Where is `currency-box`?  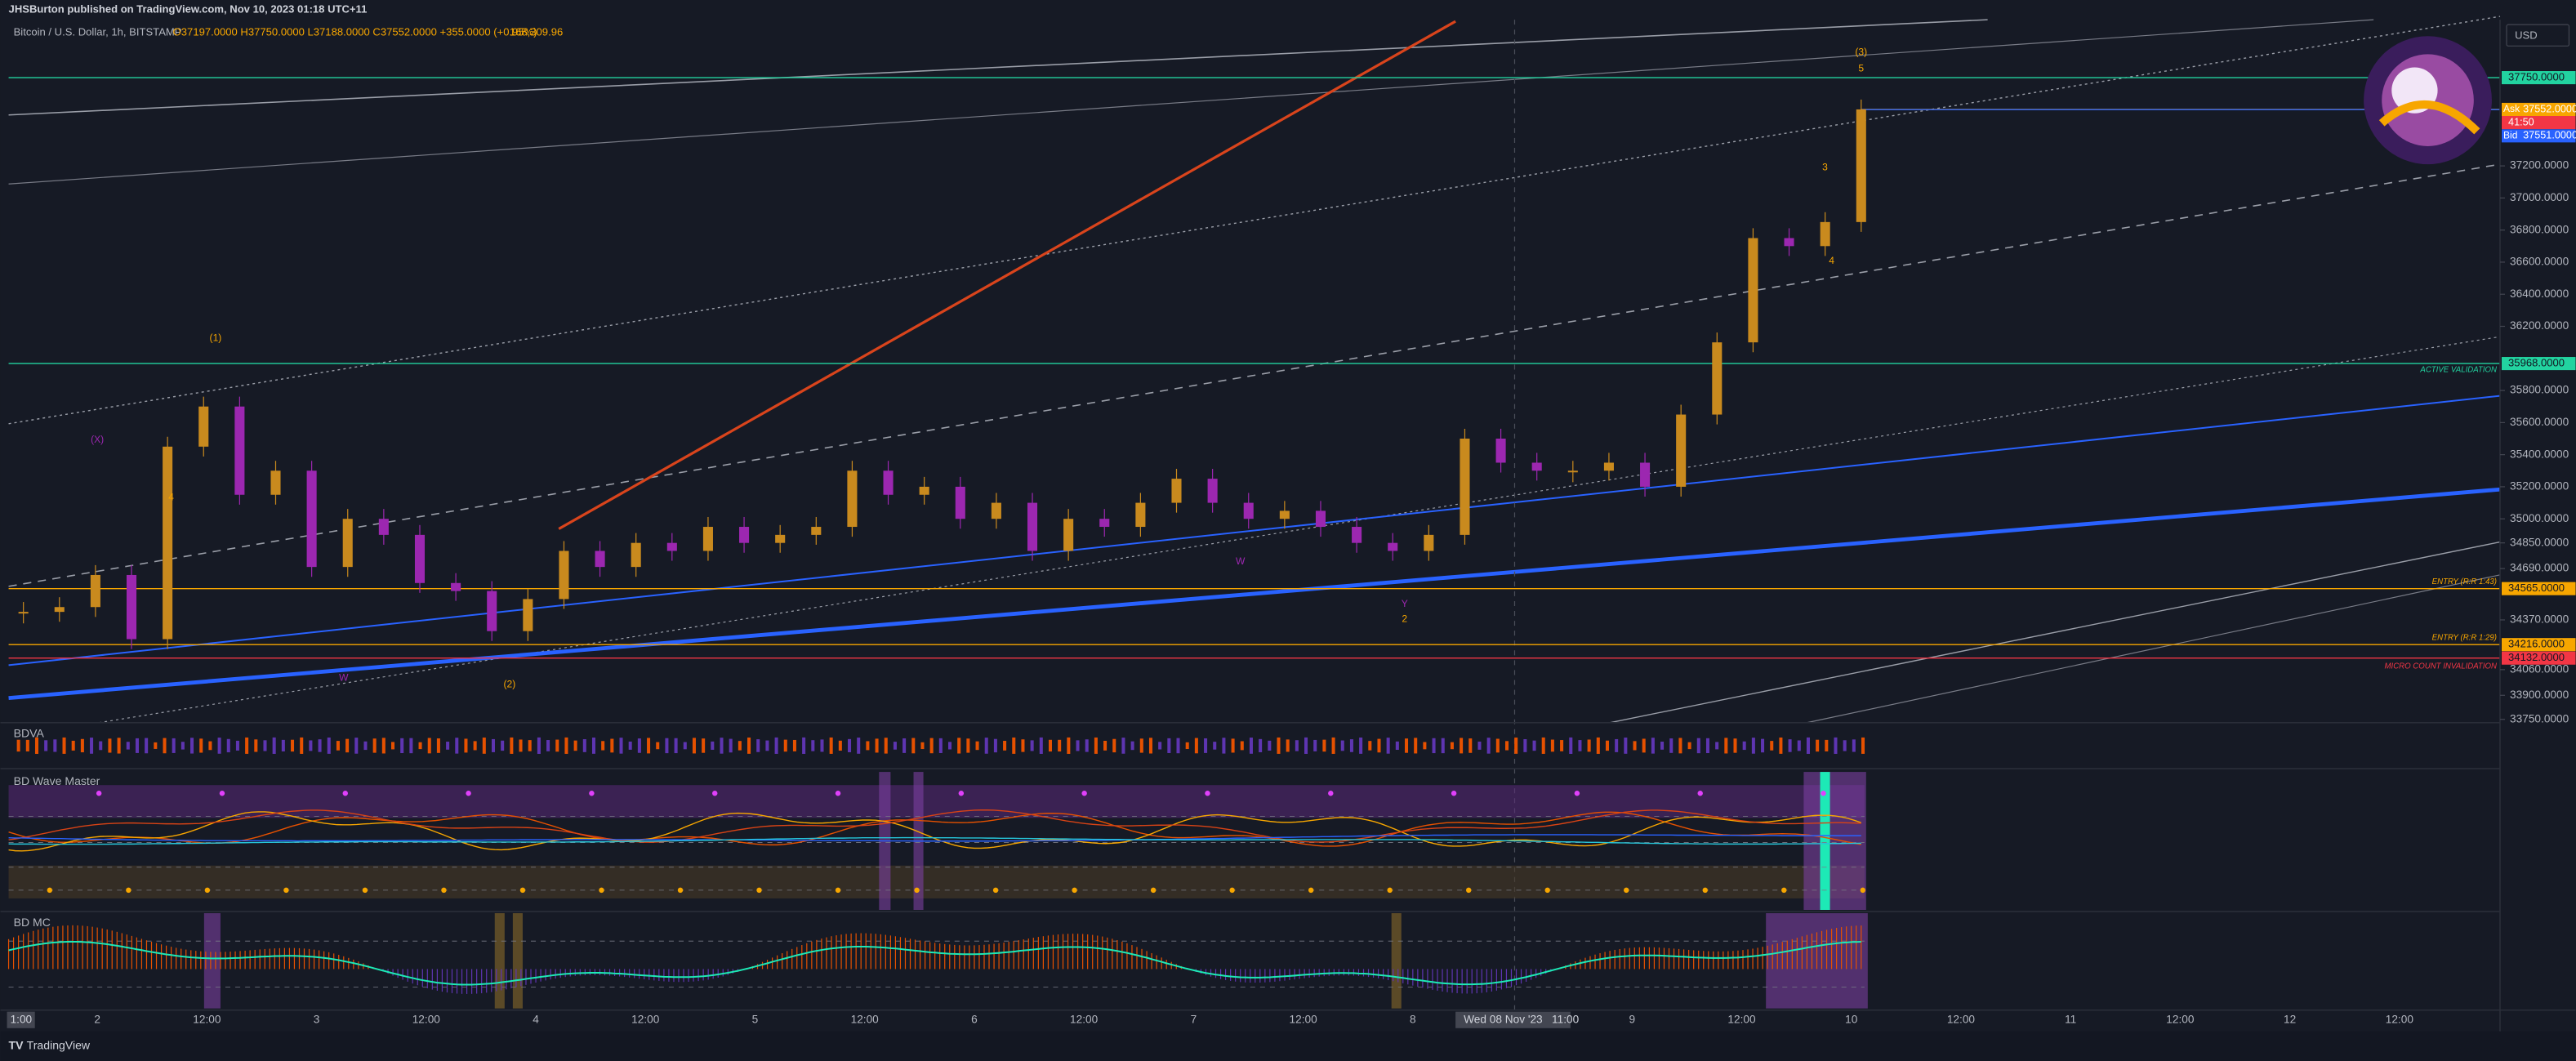 currency-box is located at coordinates (2538, 35).